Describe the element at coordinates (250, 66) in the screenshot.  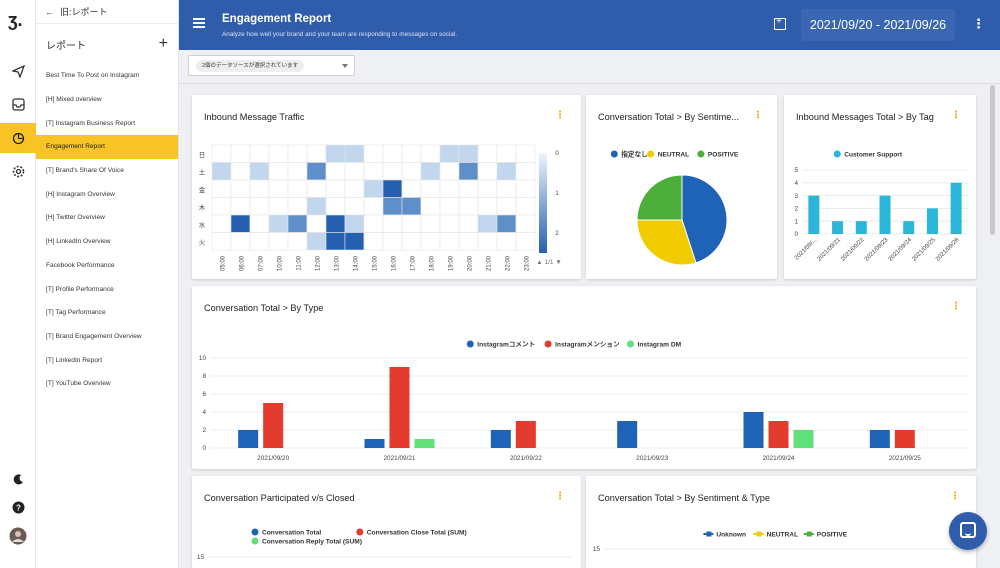
I see `datasource-chip: 2個のデータソースが選択されています` at that location.